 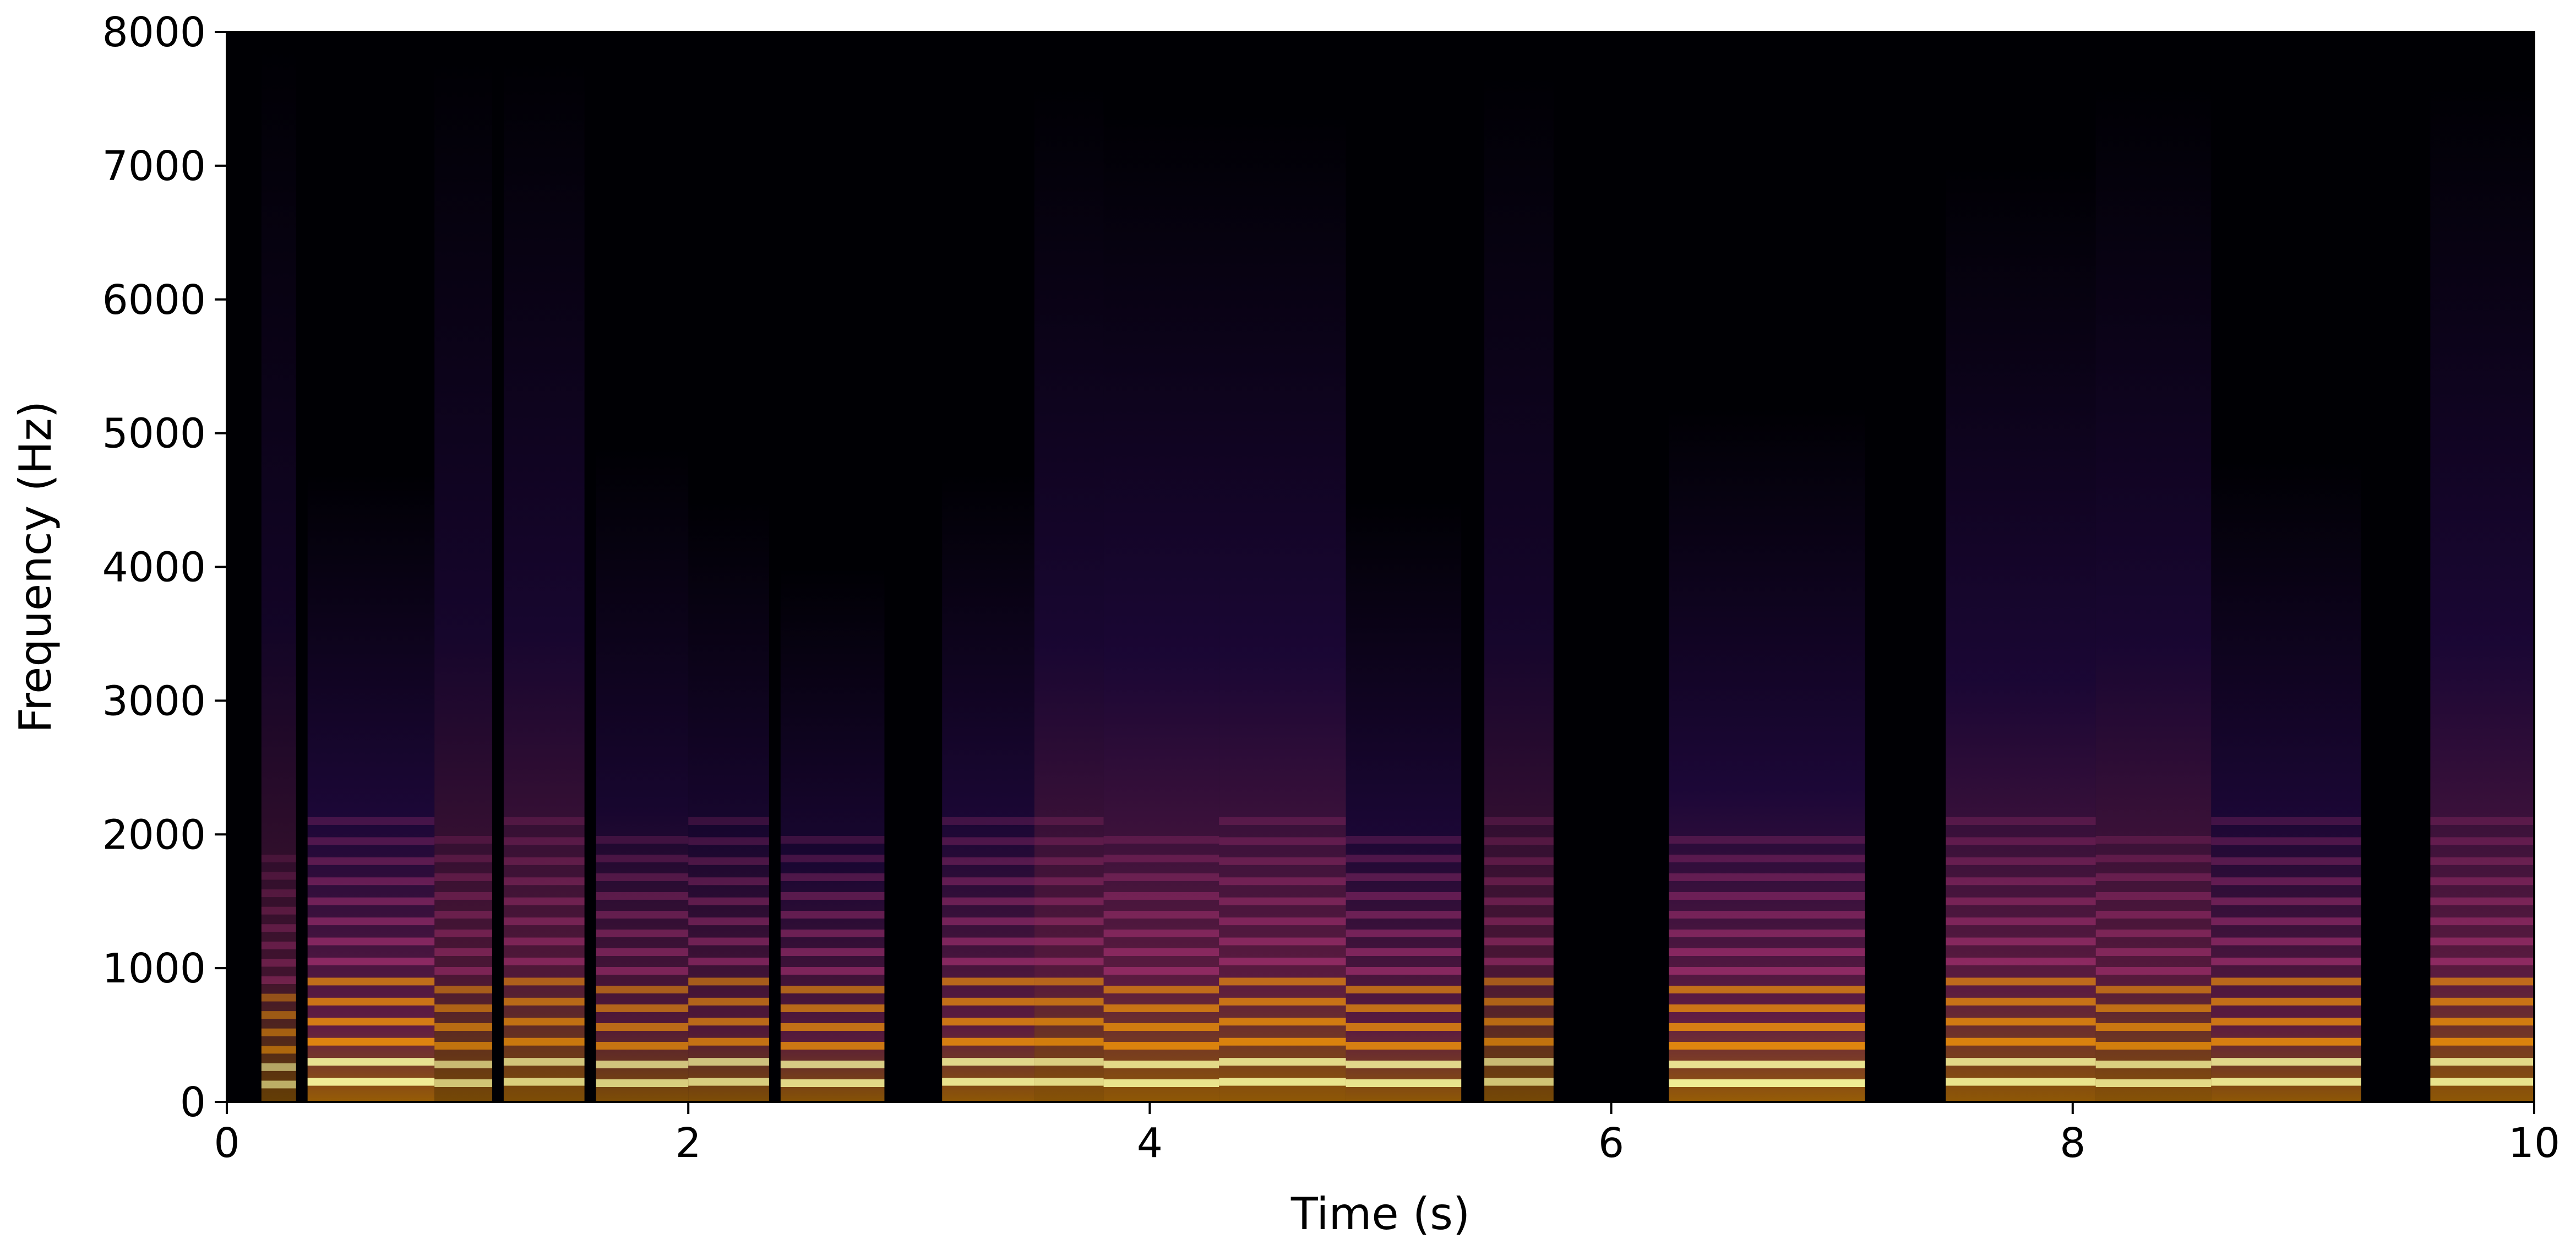 What do you see at coordinates (2534, 1143) in the screenshot?
I see `x-tick-label: 10` at bounding box center [2534, 1143].